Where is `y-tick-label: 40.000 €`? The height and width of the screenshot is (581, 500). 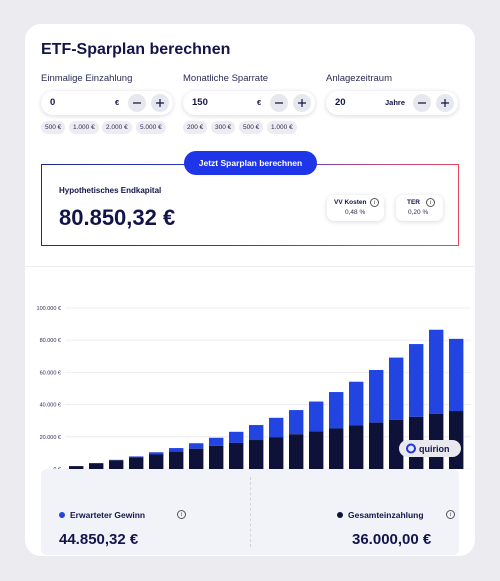 y-tick-label: 40.000 € is located at coordinates (50, 406).